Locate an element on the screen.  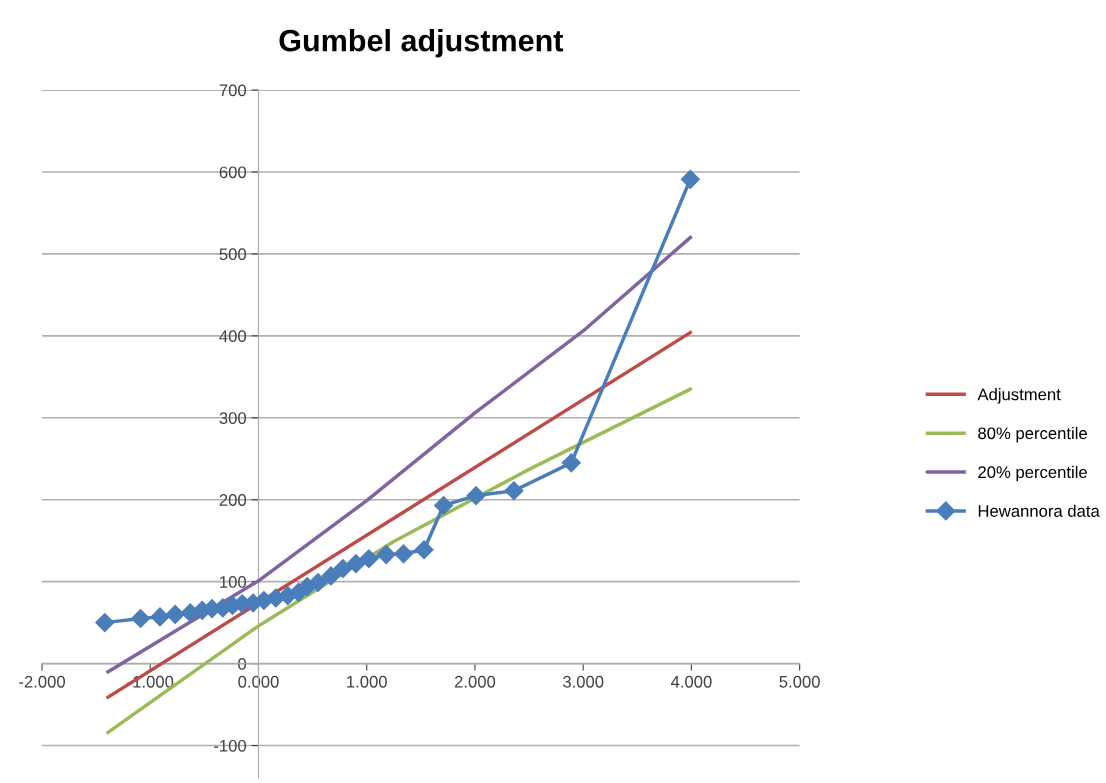
x-tick-label: 1.000 is located at coordinates (367, 681).